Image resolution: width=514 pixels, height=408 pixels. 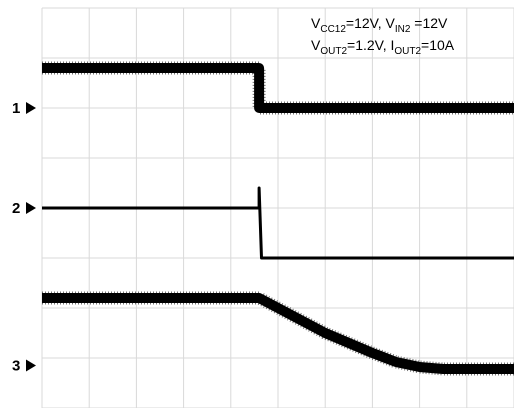 What do you see at coordinates (429, 23) in the screenshot?
I see `text-run: =12V` at bounding box center [429, 23].